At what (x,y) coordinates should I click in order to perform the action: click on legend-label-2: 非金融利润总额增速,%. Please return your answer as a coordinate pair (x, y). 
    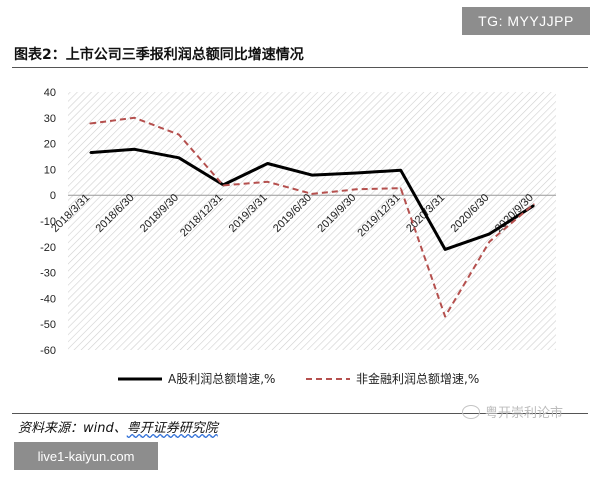
    Looking at the image, I should click on (417, 378).